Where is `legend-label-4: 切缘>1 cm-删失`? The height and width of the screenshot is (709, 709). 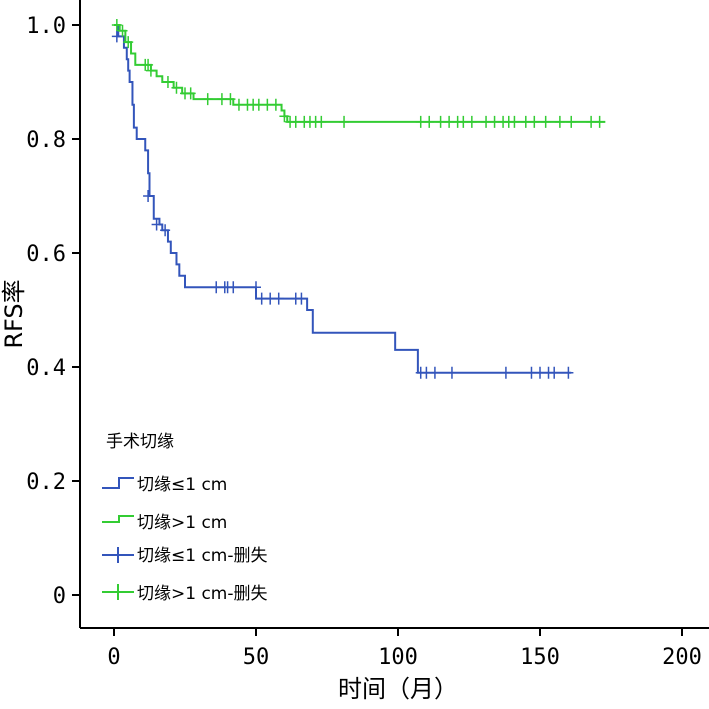 legend-label-4: 切缘>1 cm-删失 is located at coordinates (202, 594).